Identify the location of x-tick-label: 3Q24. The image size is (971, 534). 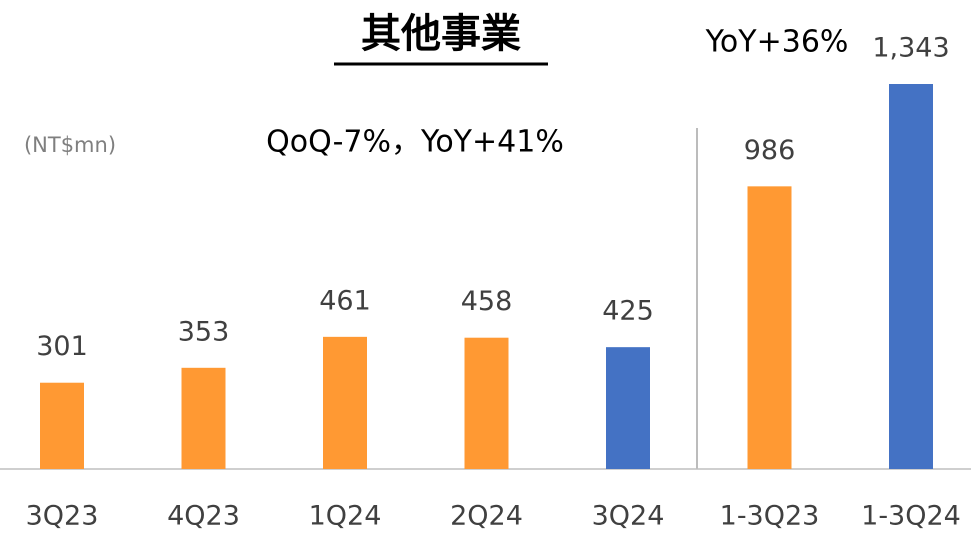
(628, 516).